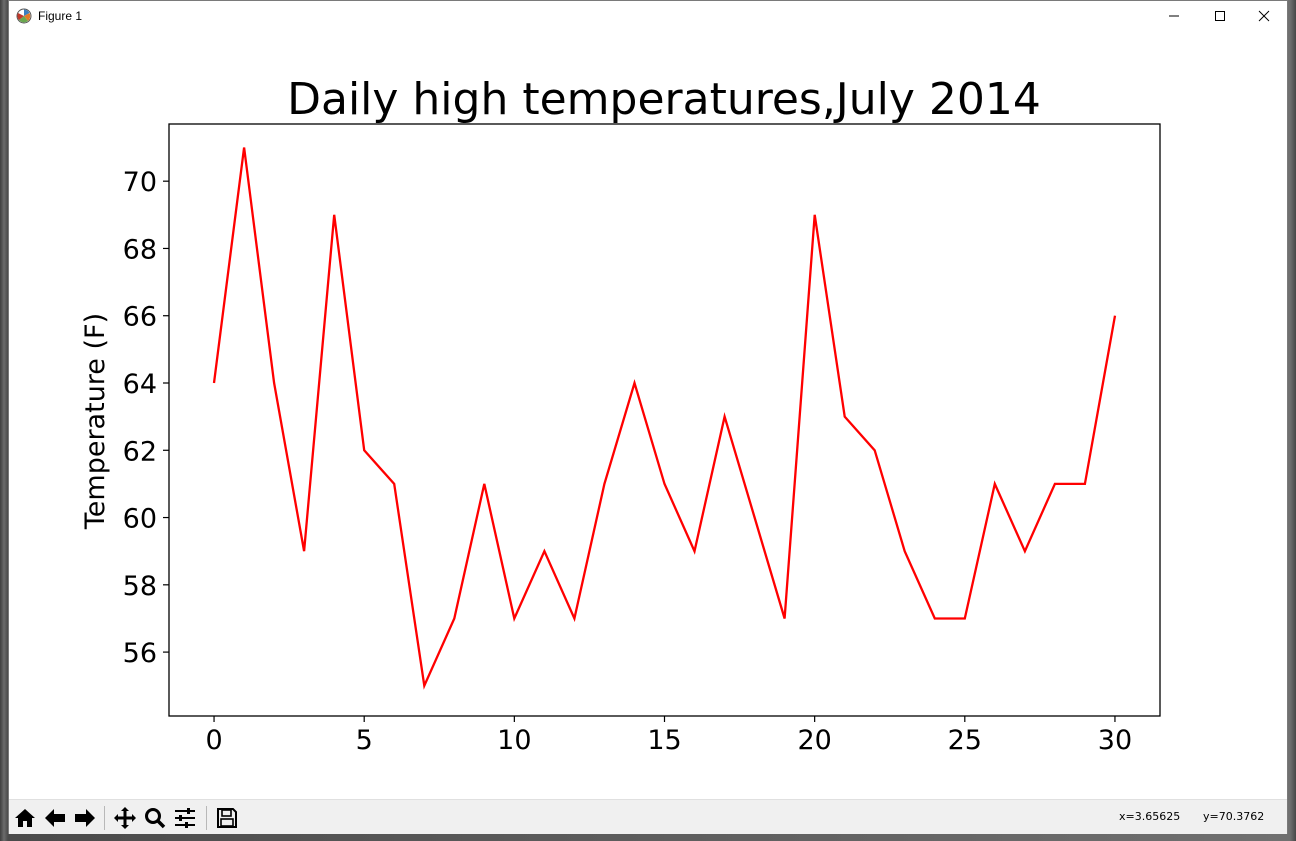 This screenshot has height=841, width=1296. Describe the element at coordinates (140, 384) in the screenshot. I see `y-tick-label: 64` at that location.